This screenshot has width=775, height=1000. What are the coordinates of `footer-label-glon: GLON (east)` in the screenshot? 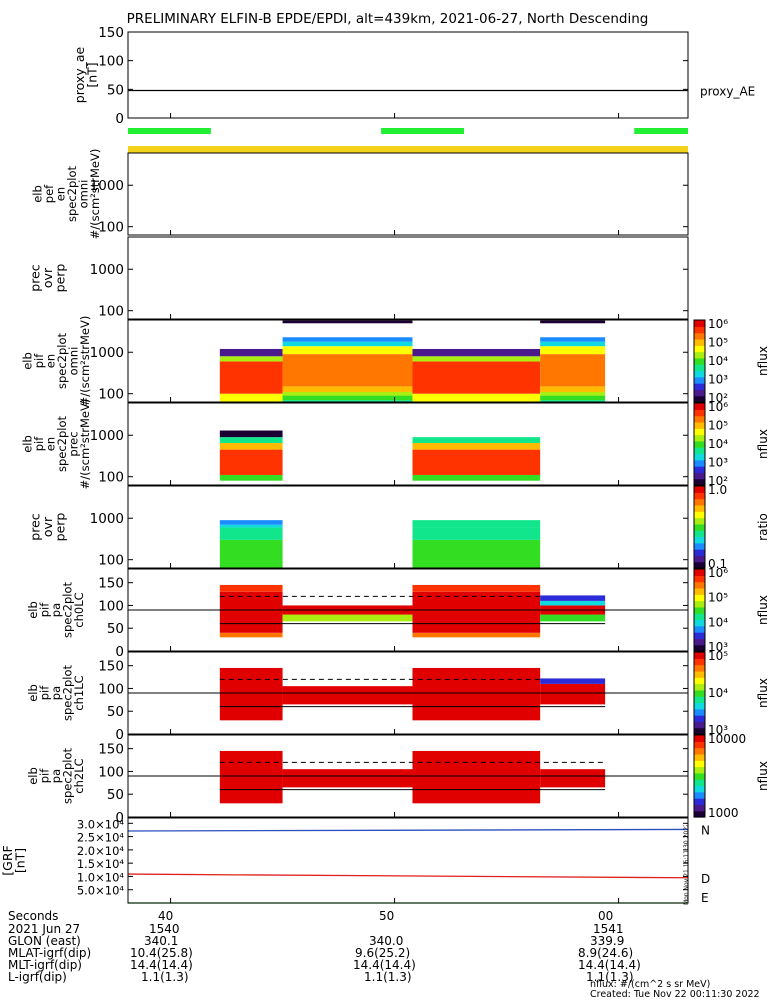 It's located at (44, 941).